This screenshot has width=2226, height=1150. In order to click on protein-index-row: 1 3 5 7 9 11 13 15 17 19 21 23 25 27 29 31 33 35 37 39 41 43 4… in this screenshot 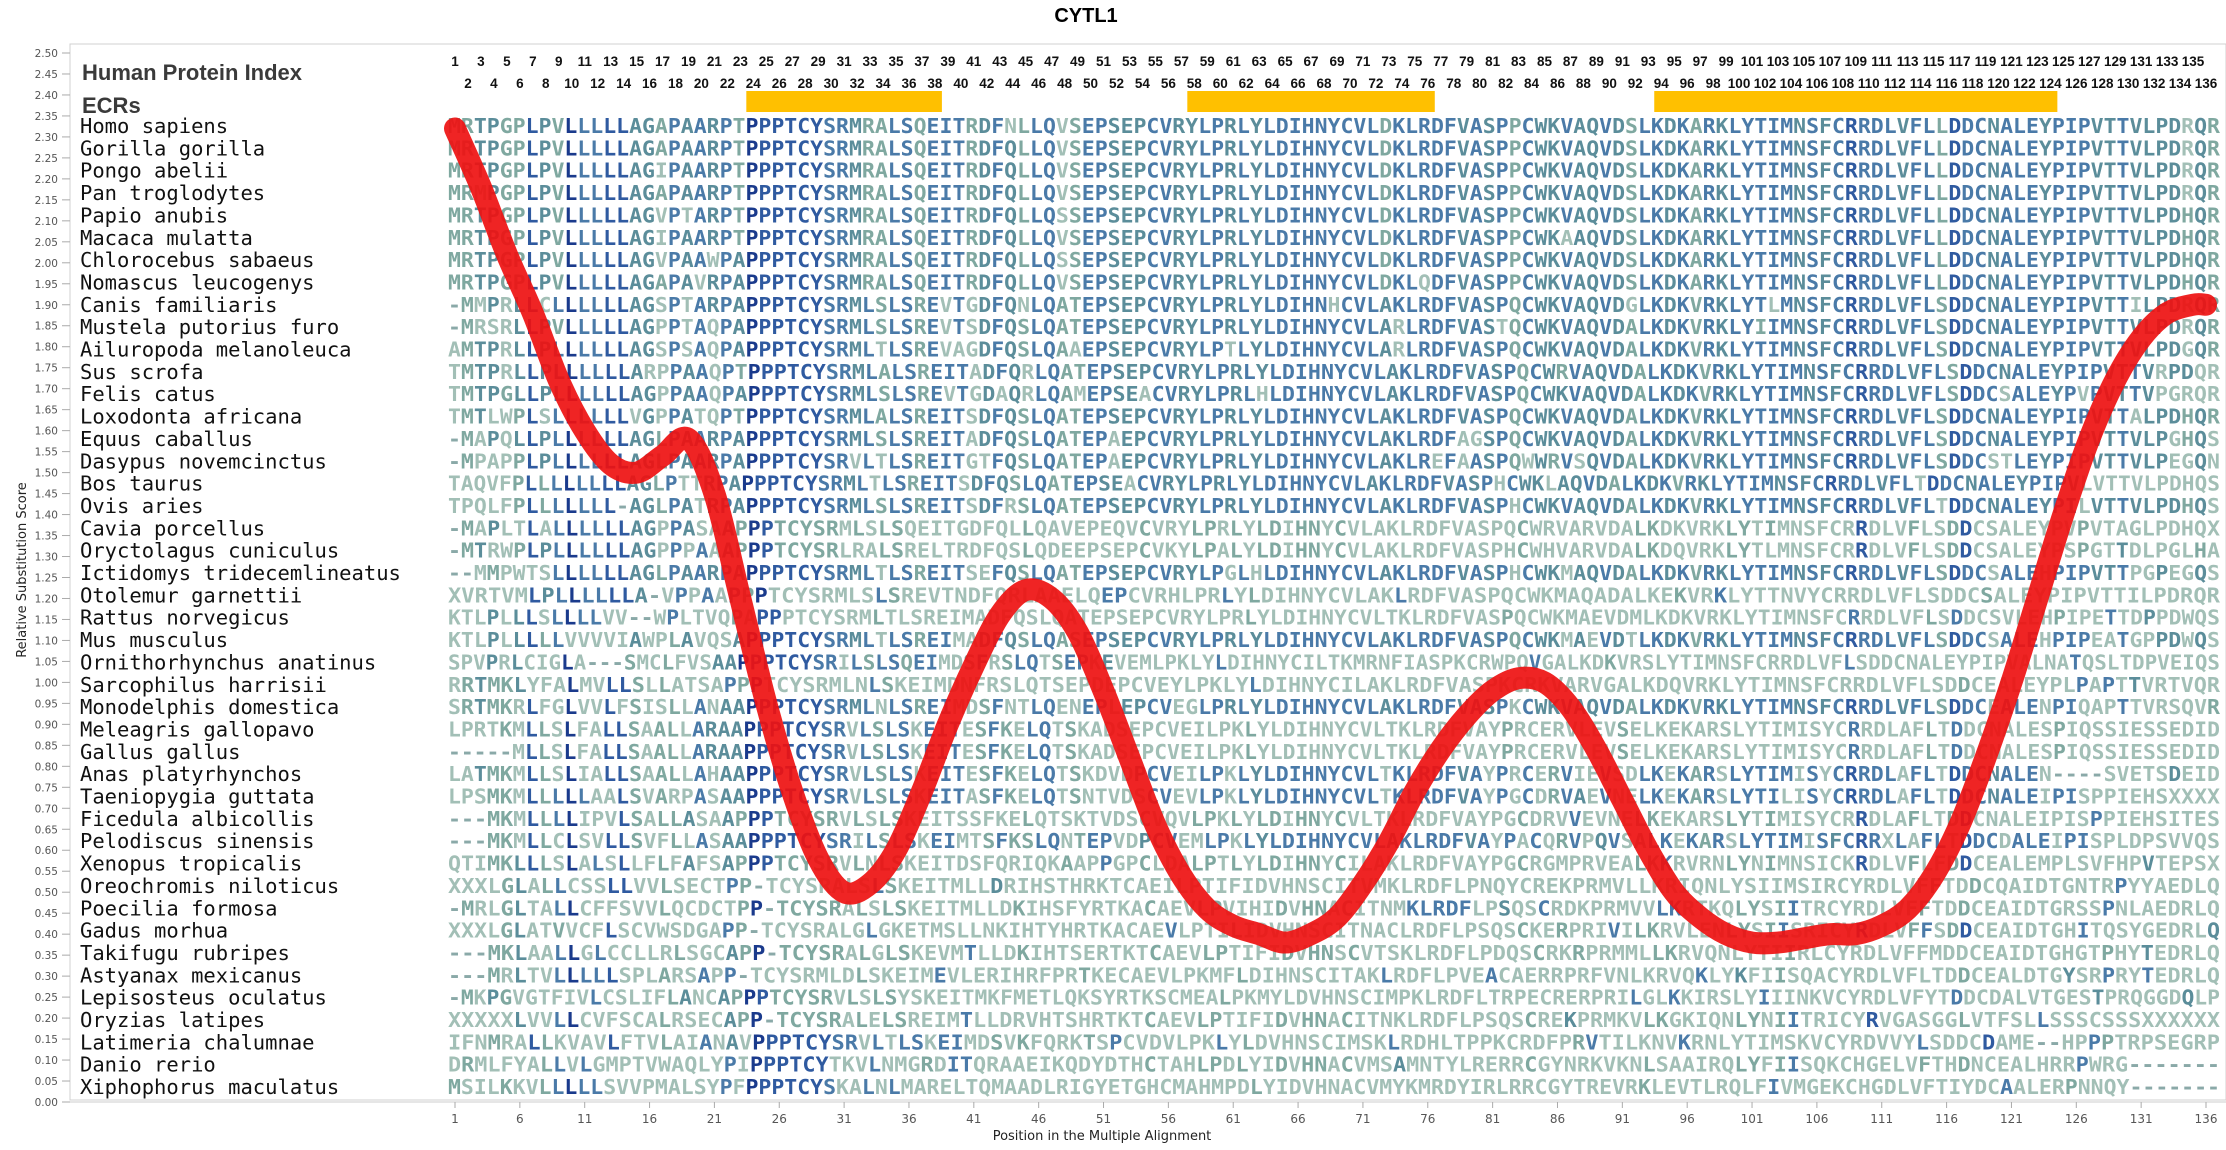, I will do `click(1334, 72)`.